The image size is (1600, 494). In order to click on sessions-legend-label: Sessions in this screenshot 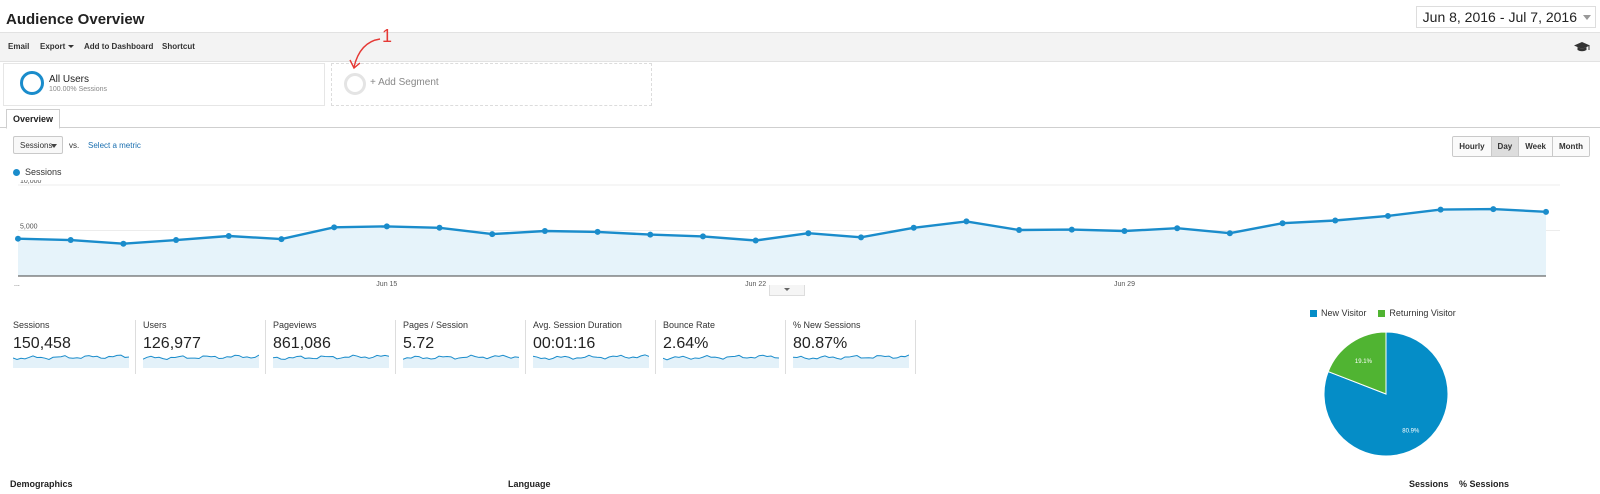, I will do `click(43, 172)`.